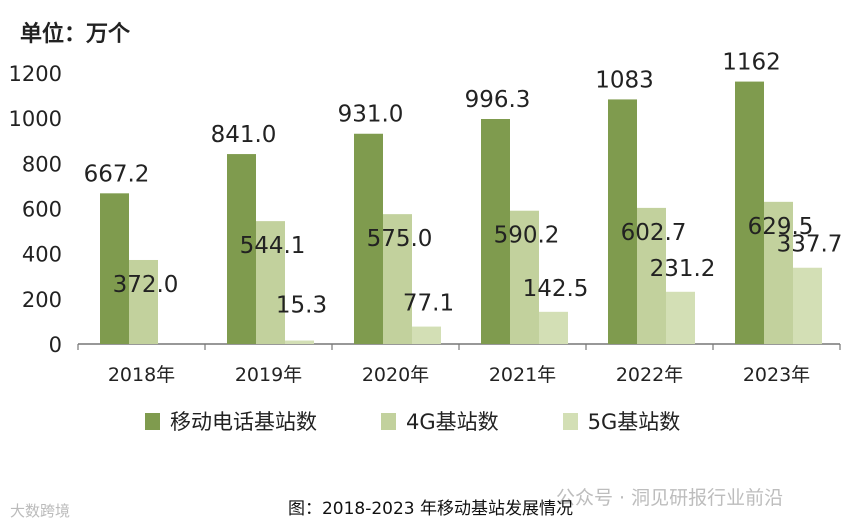 This screenshot has width=861, height=527. I want to click on data-label-mobile: 1162, so click(751, 63).